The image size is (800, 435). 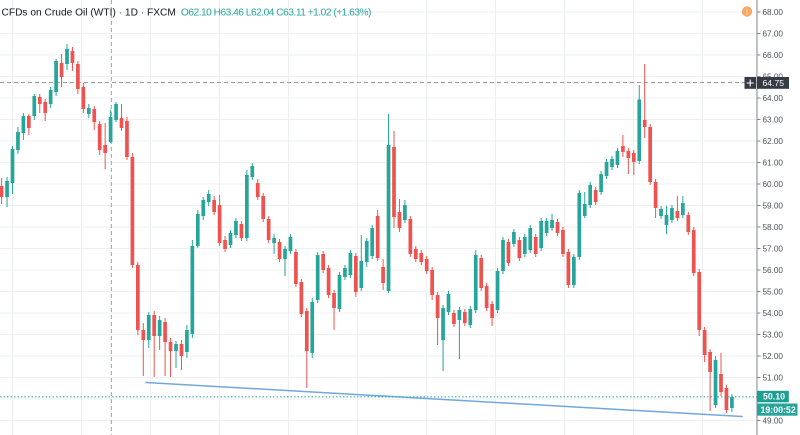 I want to click on svg-text: 60.00, so click(x=773, y=184).